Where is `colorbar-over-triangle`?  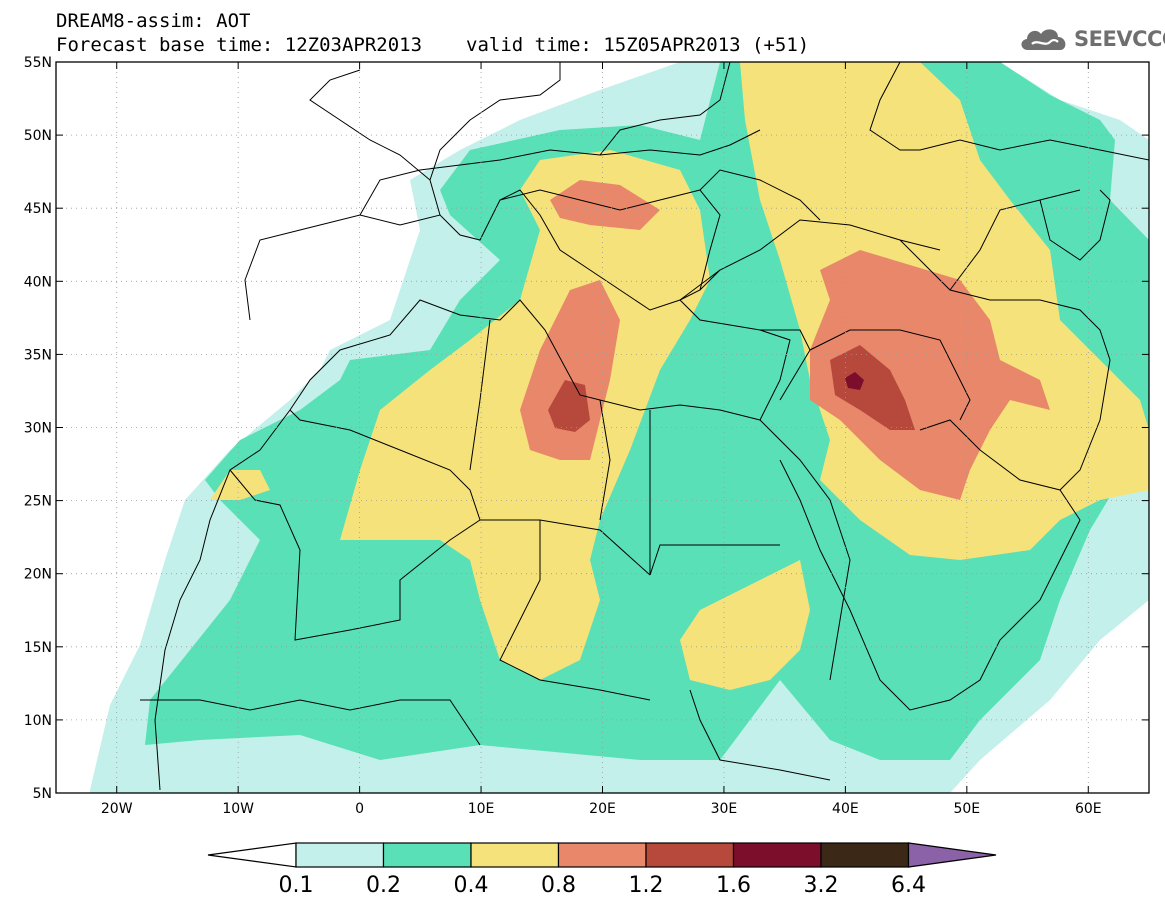 colorbar-over-triangle is located at coordinates (952, 855).